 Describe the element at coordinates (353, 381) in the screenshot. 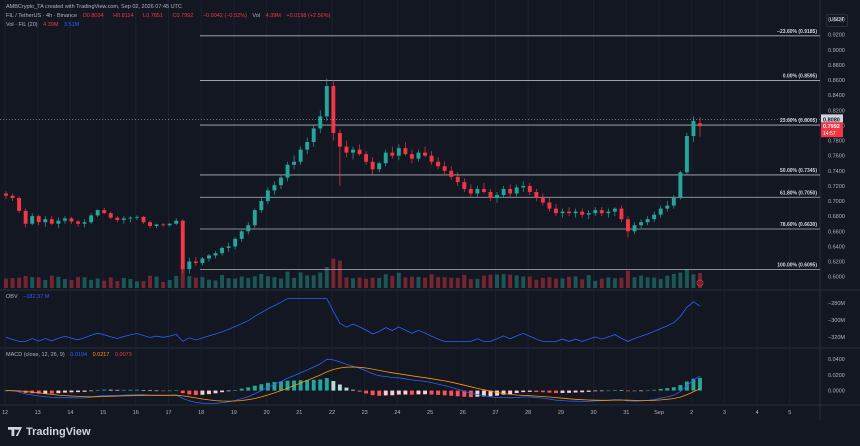

I see `macd-line` at that location.